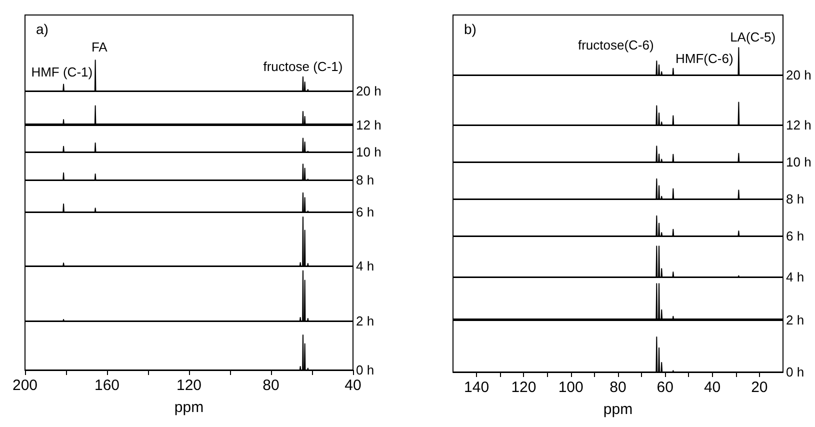 The height and width of the screenshot is (427, 815). What do you see at coordinates (759, 387) in the screenshot?
I see `x-tick-label: 20` at bounding box center [759, 387].